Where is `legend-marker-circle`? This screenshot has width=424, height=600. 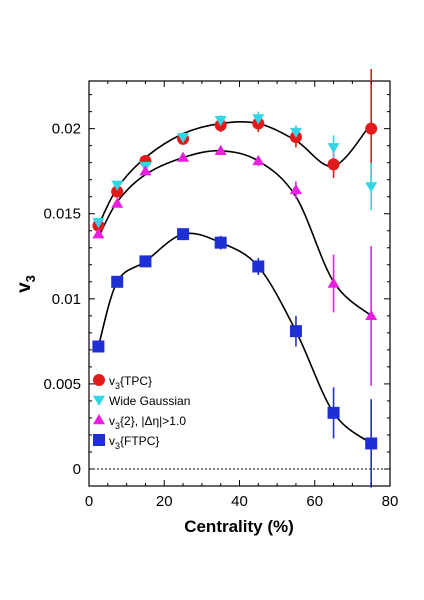 legend-marker-circle is located at coordinates (99, 380).